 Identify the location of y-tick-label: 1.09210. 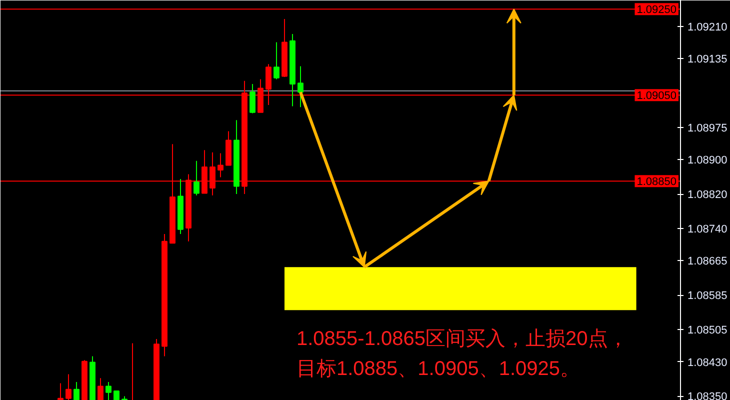
(708, 27).